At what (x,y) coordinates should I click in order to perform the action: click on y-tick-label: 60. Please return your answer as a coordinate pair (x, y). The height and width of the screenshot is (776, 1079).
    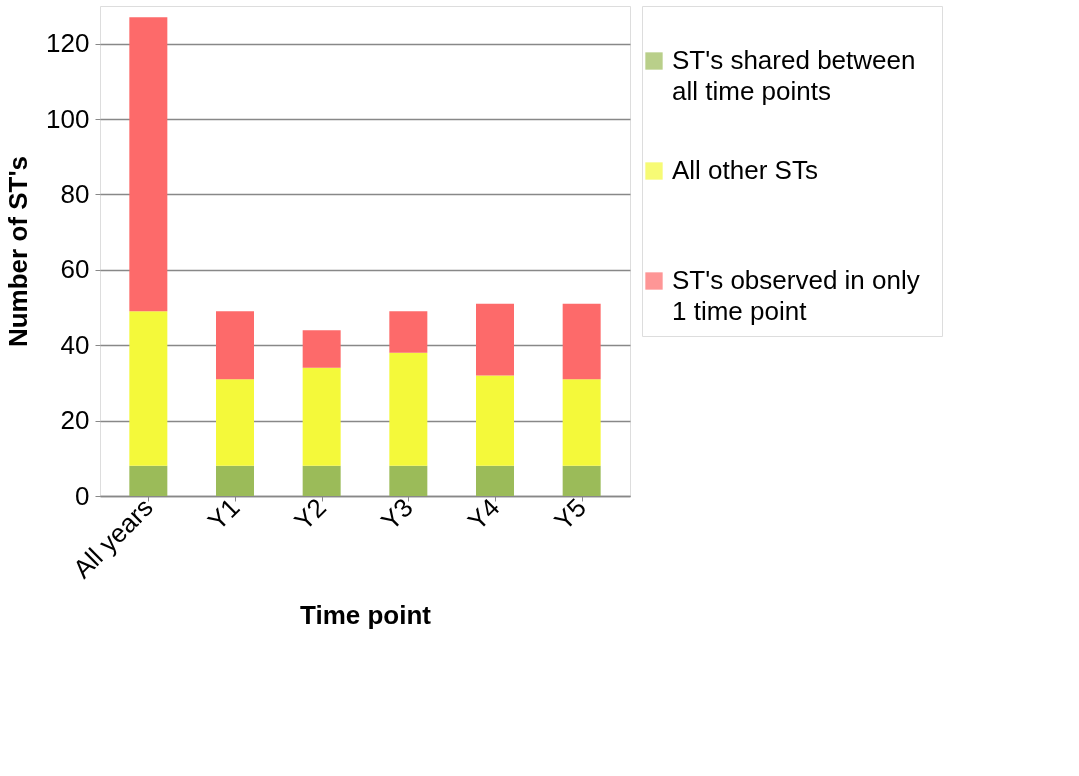
    Looking at the image, I should click on (75, 269).